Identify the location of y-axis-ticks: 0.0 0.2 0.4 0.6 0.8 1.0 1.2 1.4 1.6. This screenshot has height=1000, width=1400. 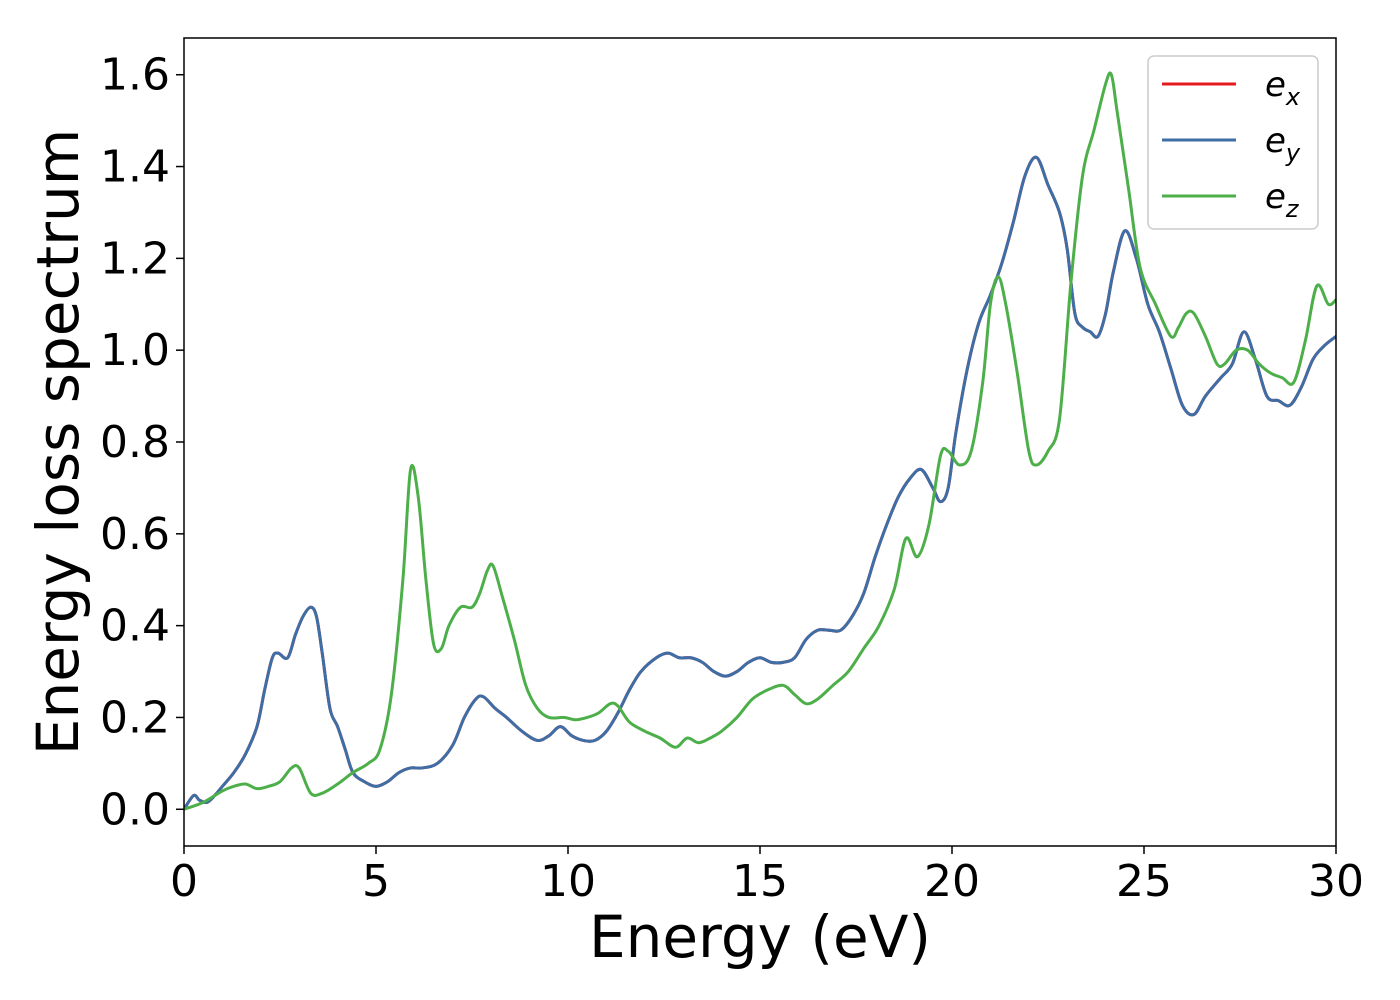
(142, 442).